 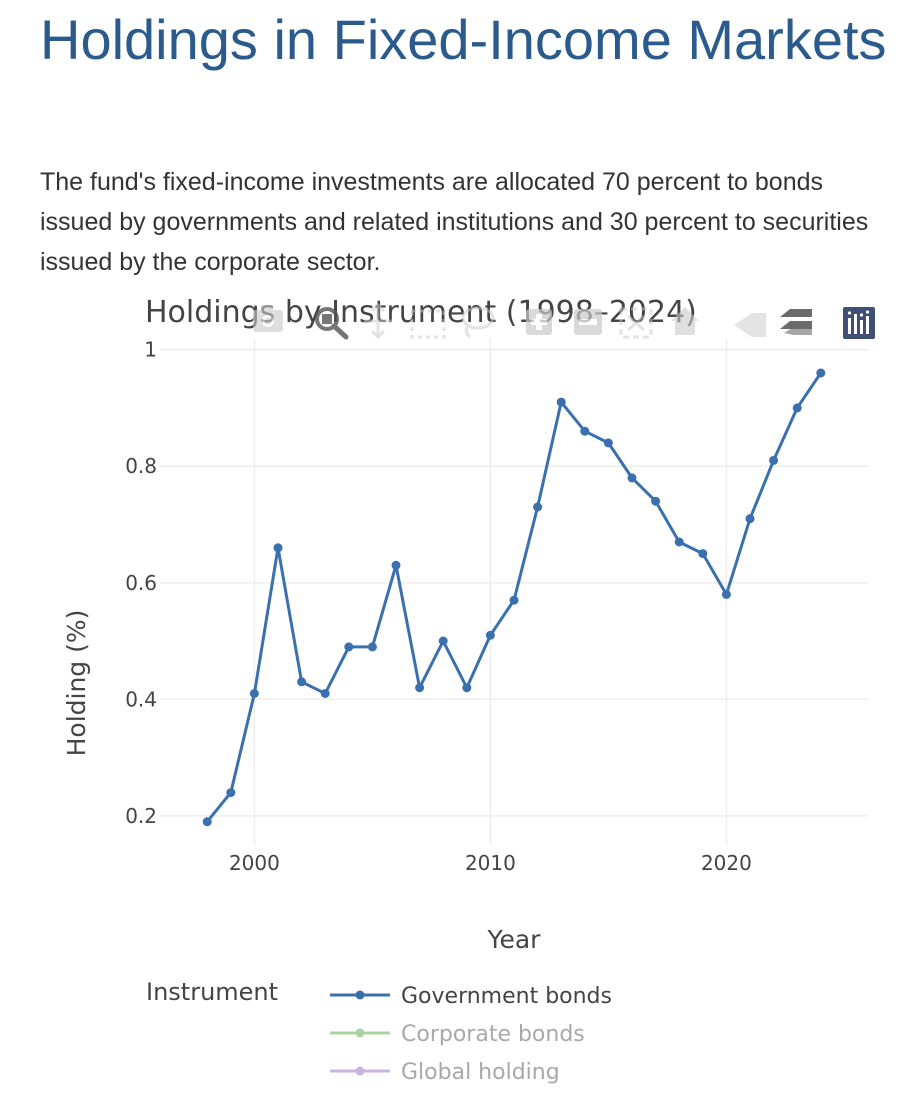 I want to click on reset-axes-icon, so click(x=685, y=321).